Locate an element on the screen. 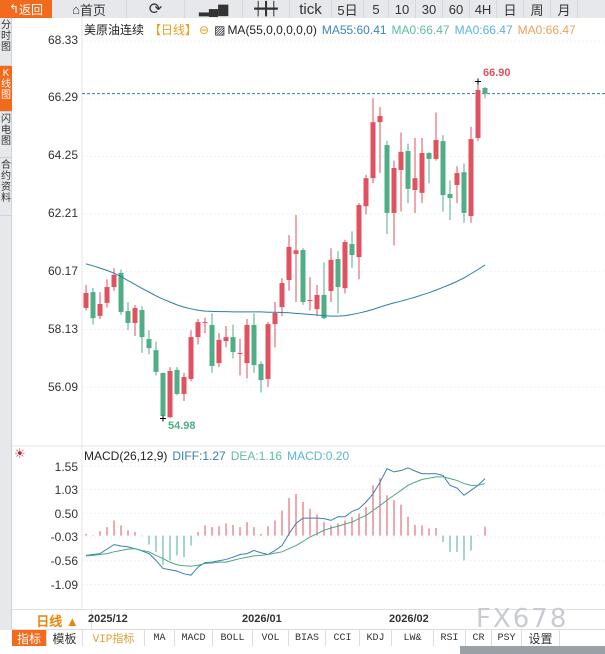  side-tab-flash: 闪电图 is located at coordinates (6, 135).